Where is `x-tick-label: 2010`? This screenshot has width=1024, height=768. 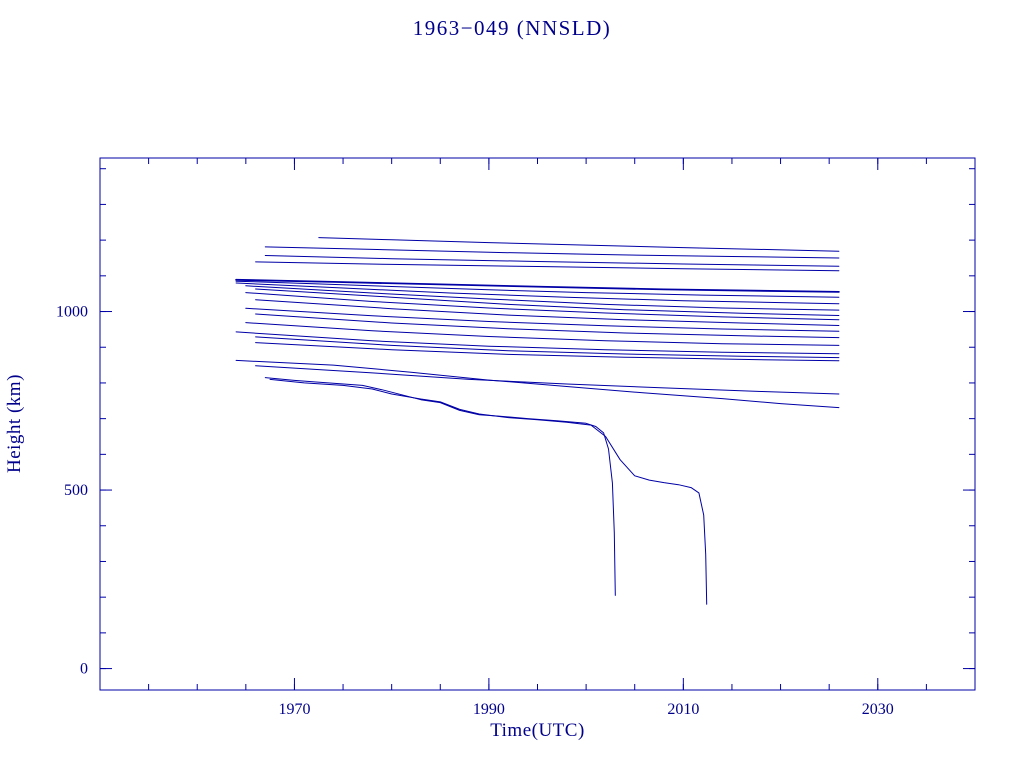
x-tick-label: 2010 is located at coordinates (683, 709).